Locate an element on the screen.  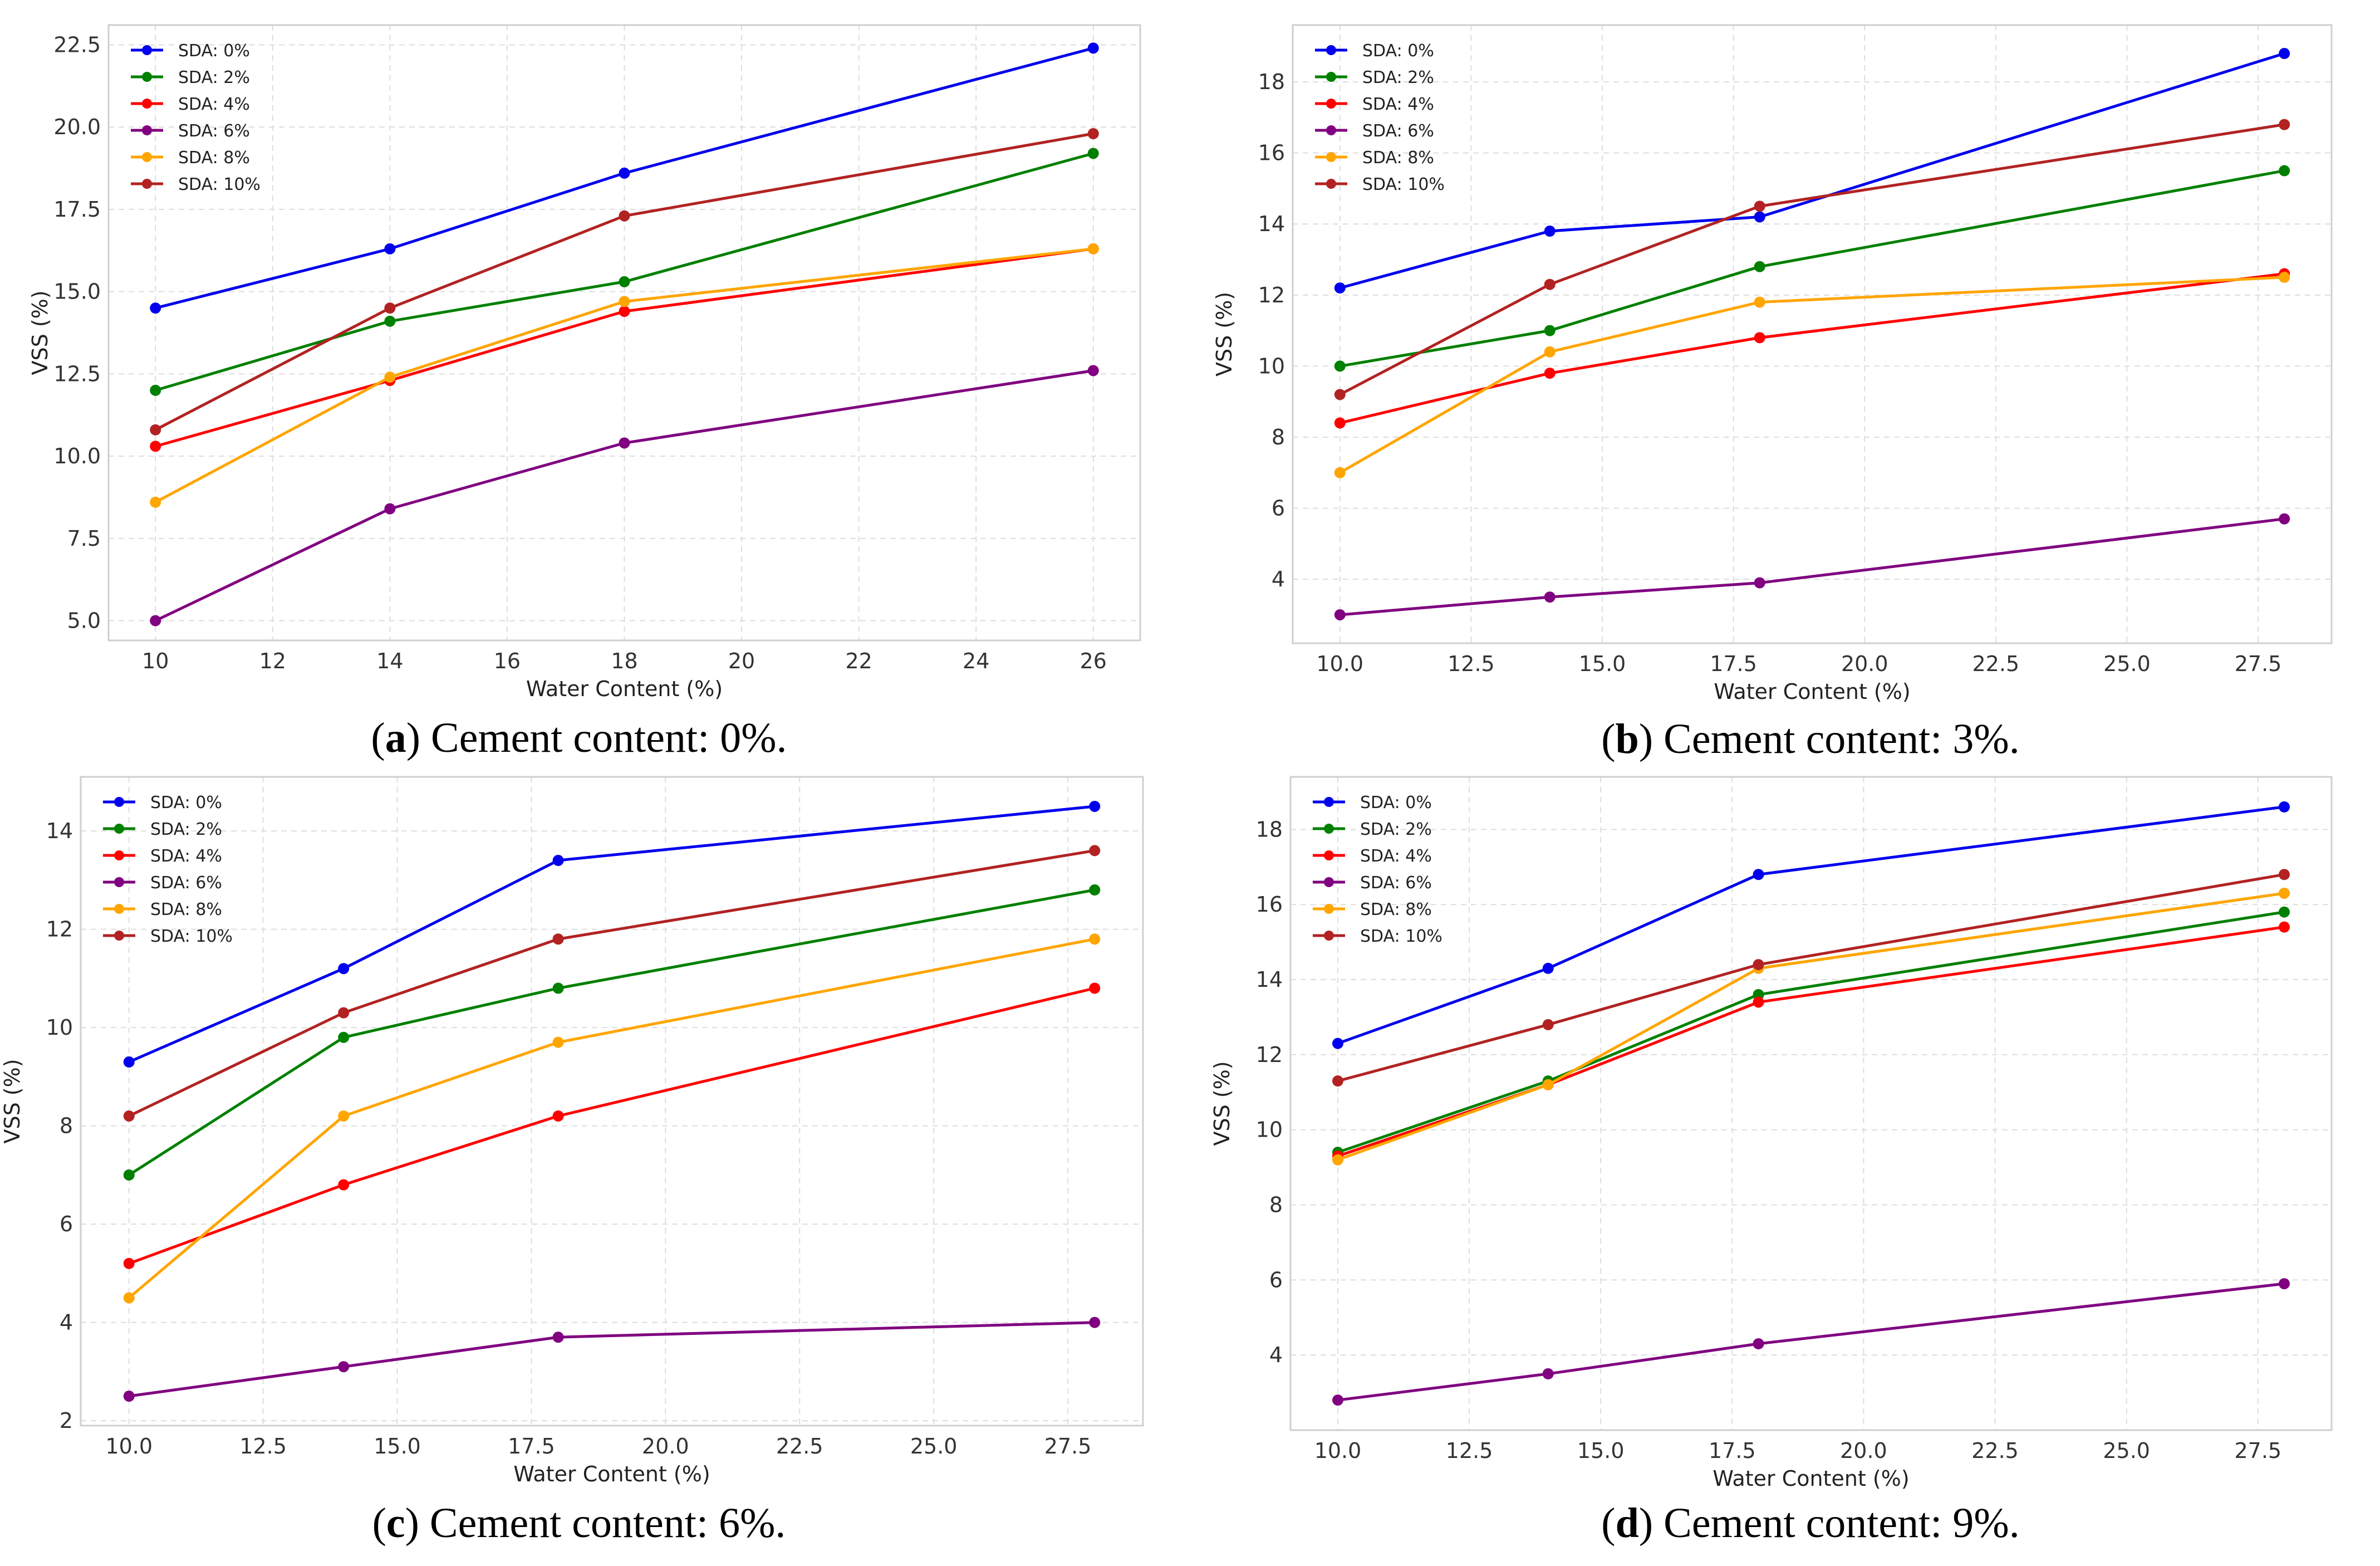
x-tick-label: 10 is located at coordinates (155, 661).